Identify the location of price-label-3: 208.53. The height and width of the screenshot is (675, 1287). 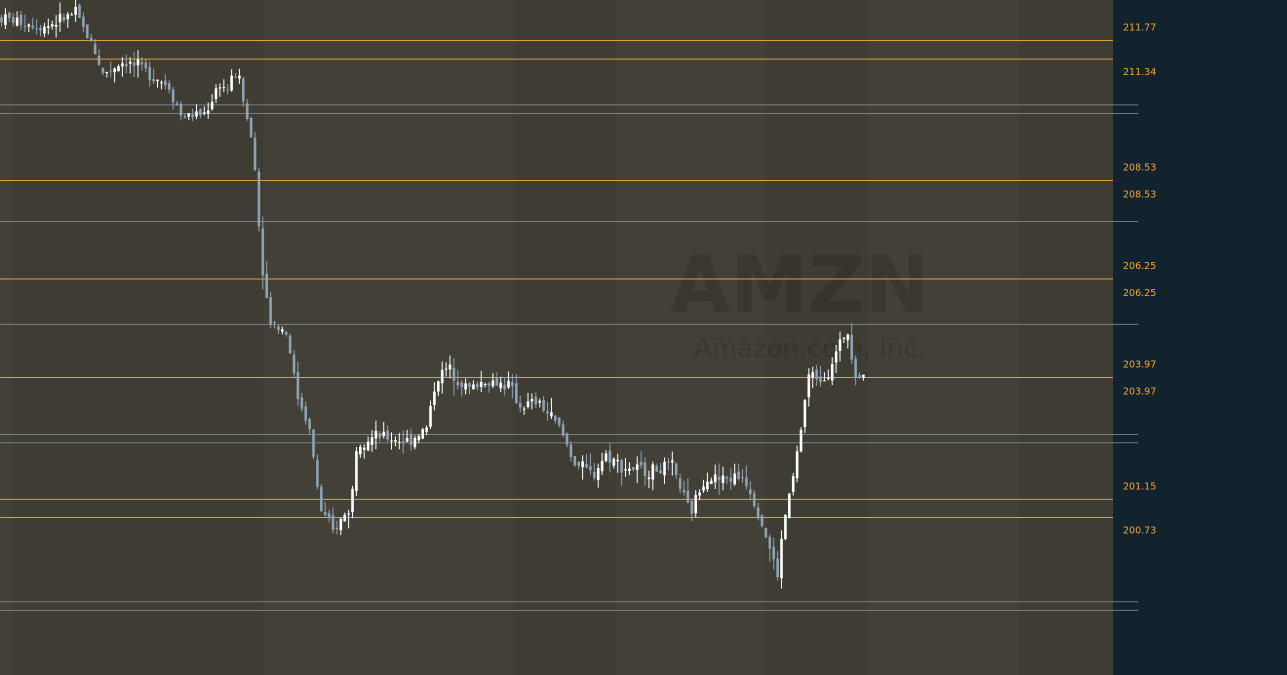
(1139, 194).